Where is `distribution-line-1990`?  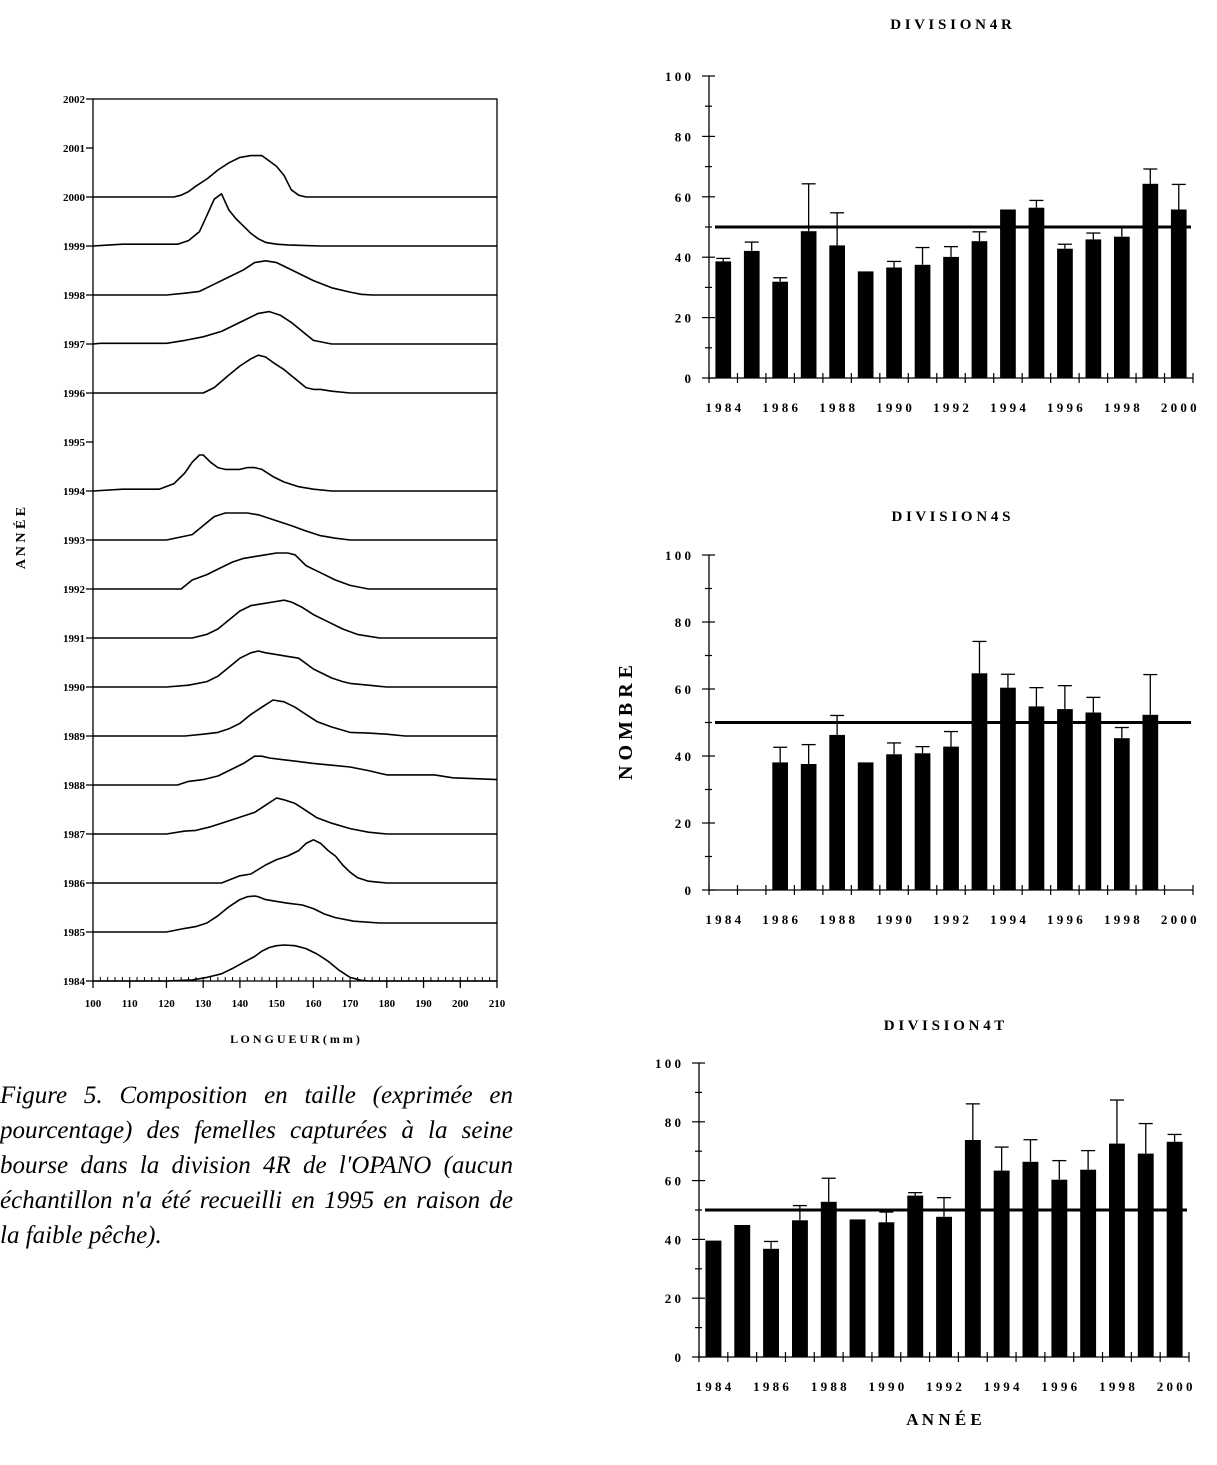
distribution-line-1990 is located at coordinates (295, 669).